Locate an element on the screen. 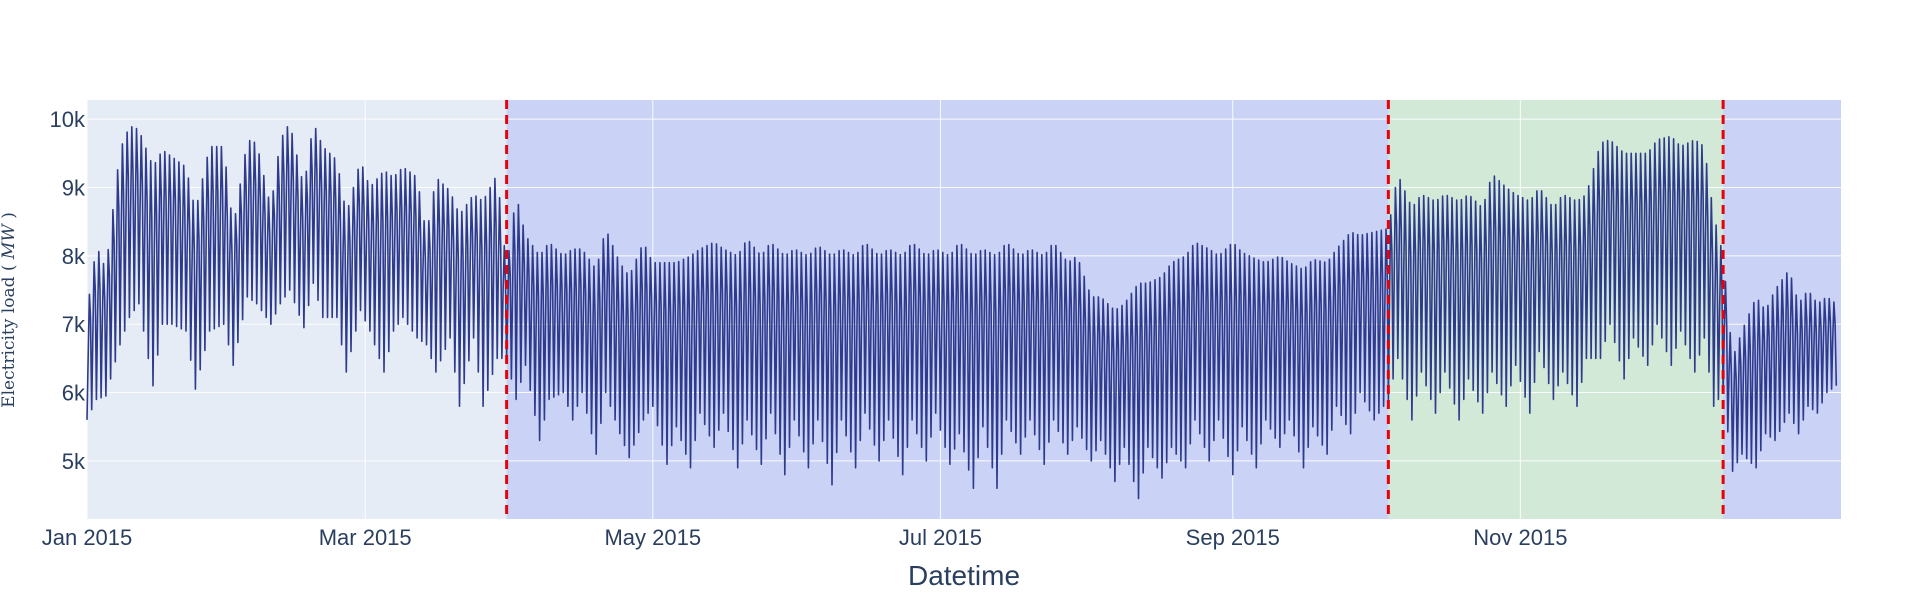 The width and height of the screenshot is (1920, 605). y-tick-label-8k: 8k is located at coordinates (74, 256).